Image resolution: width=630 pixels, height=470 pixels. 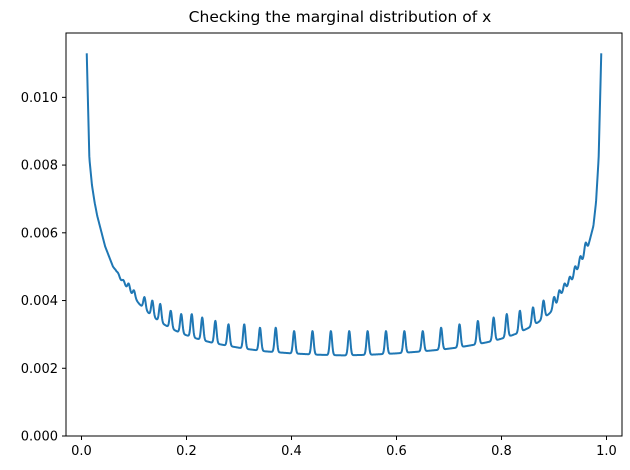 What do you see at coordinates (396, 451) in the screenshot?
I see `x-tick-label: 0.6` at bounding box center [396, 451].